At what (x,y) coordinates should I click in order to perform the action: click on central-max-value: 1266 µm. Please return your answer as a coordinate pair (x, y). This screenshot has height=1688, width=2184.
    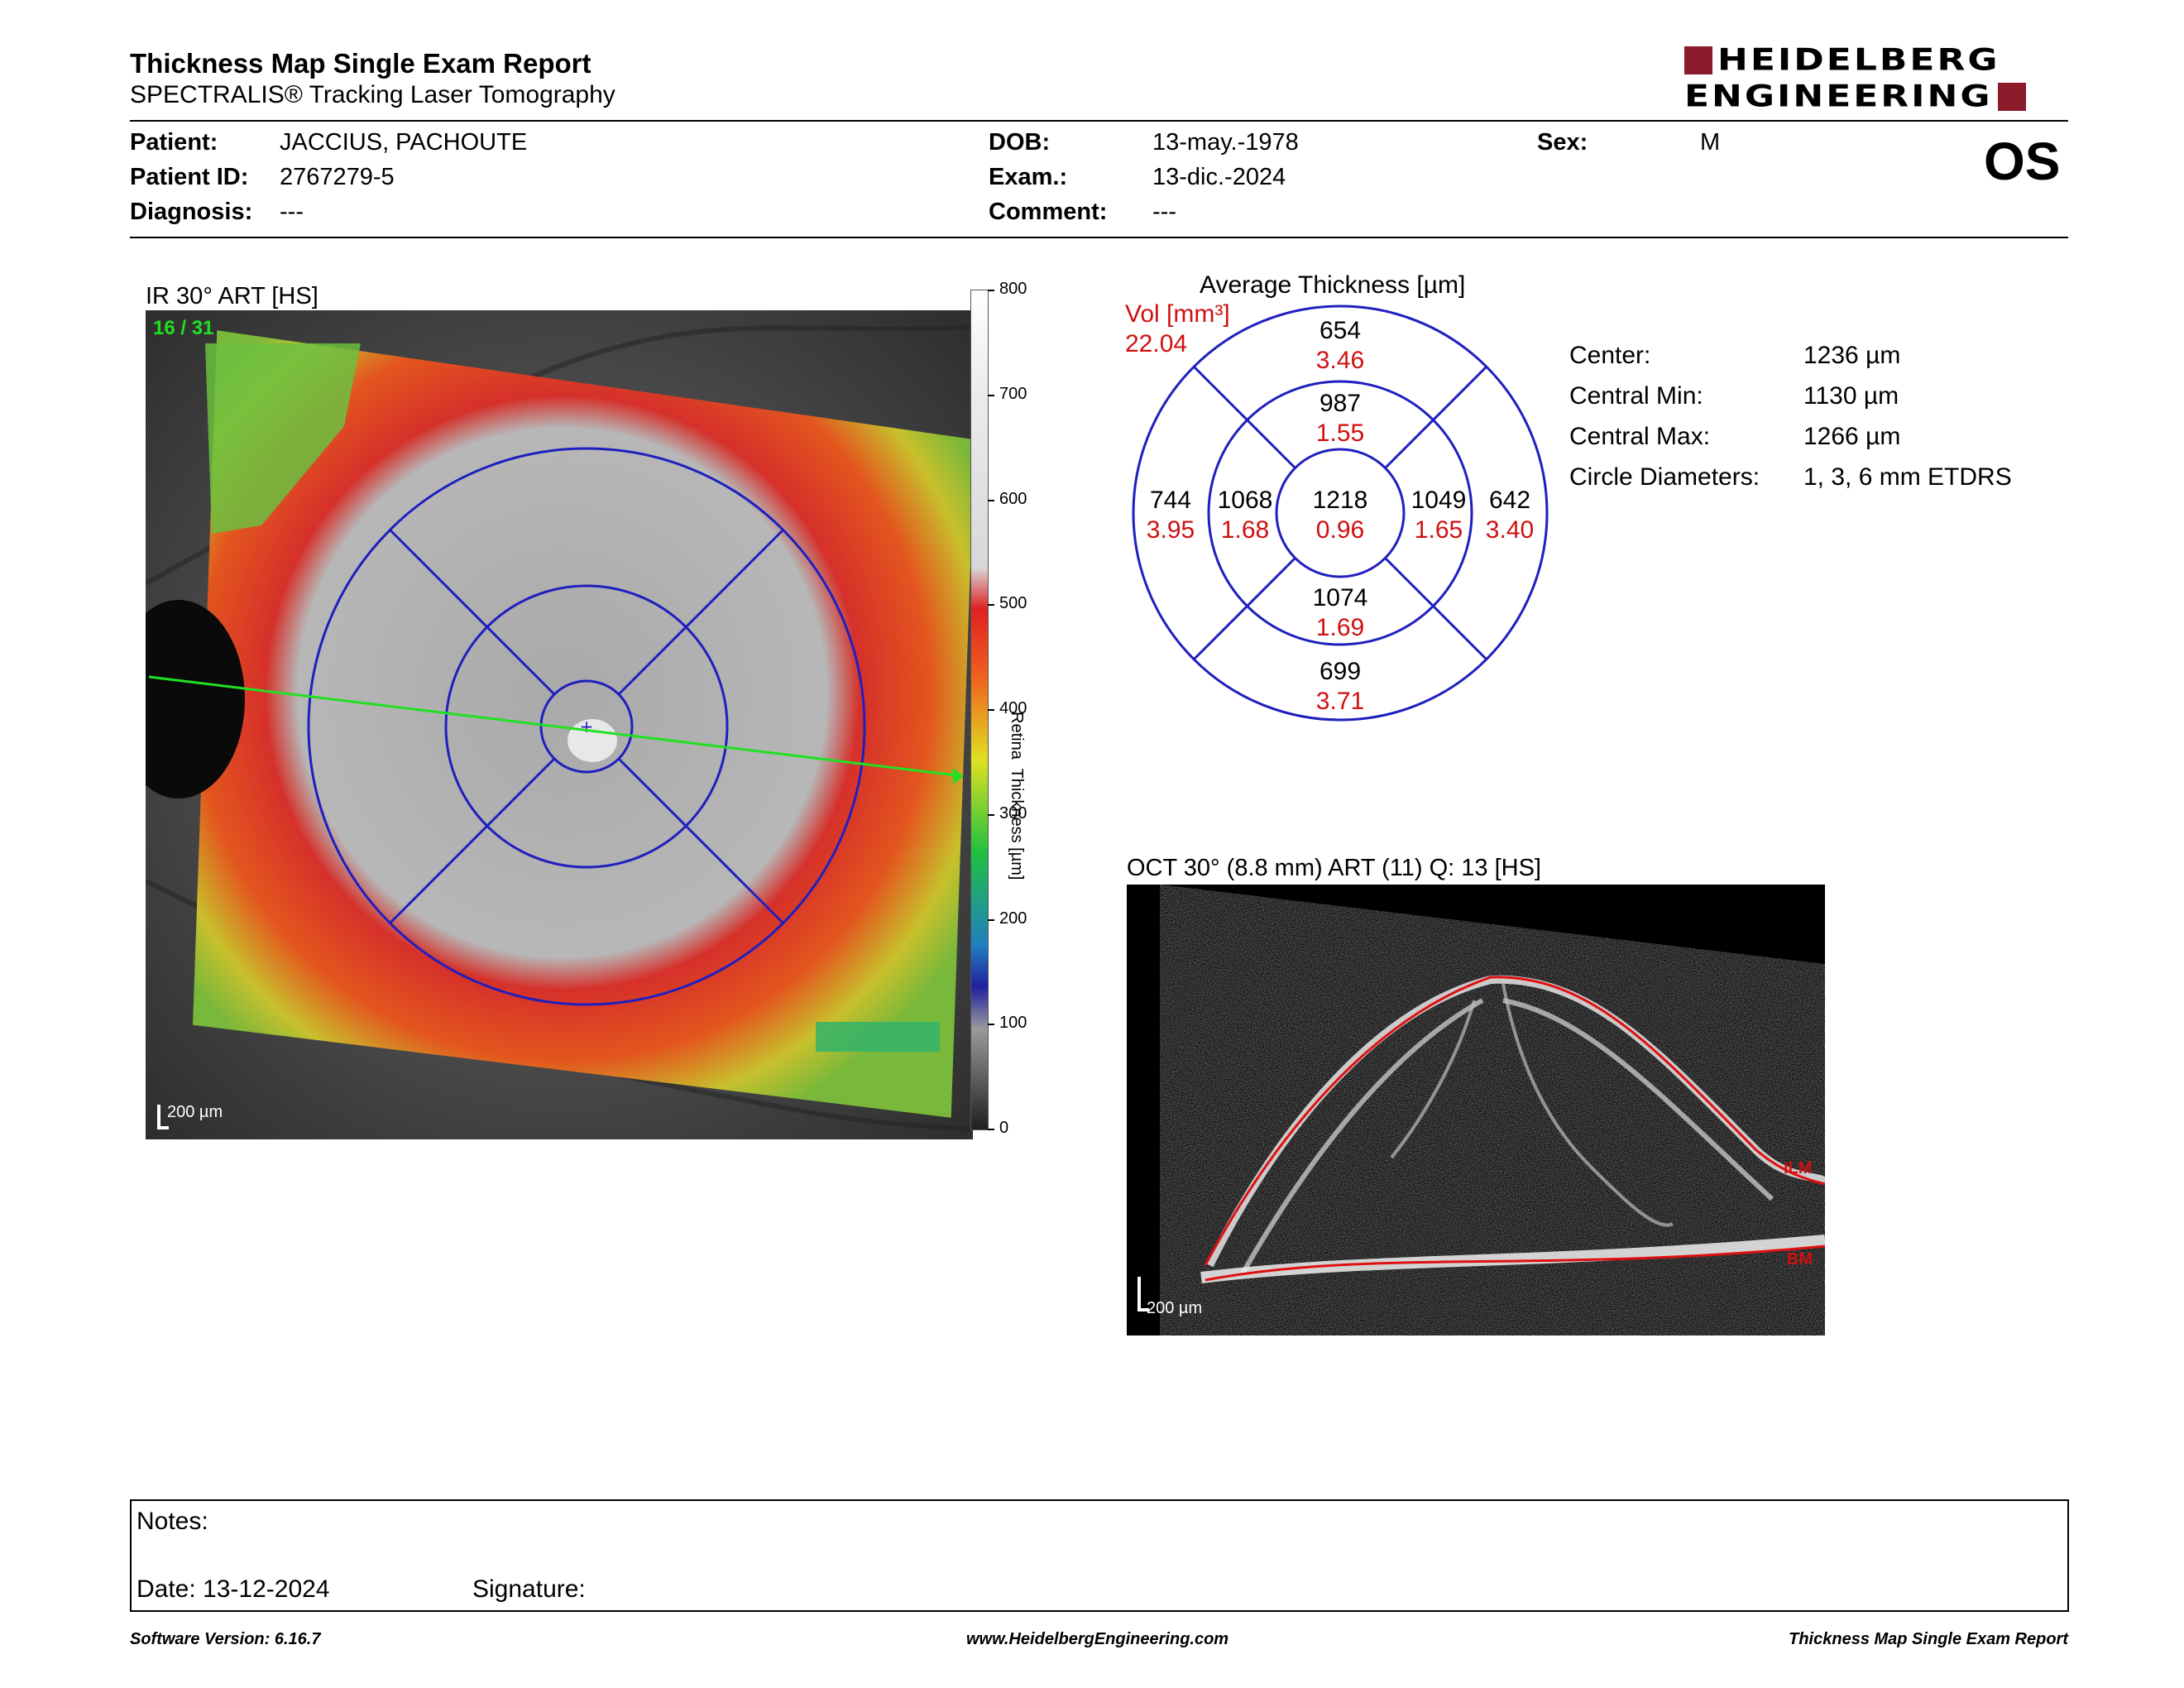
    Looking at the image, I should click on (1852, 436).